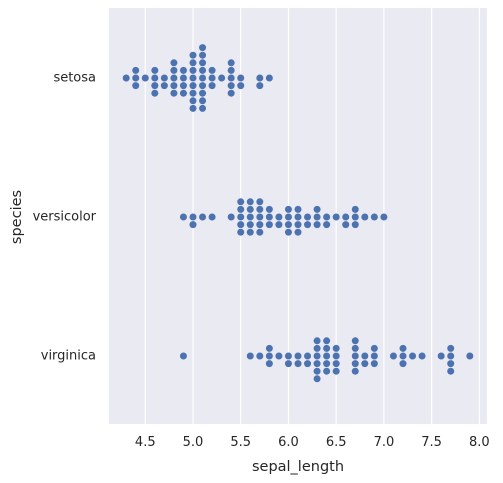  I want to click on y-axis-label: species, so click(17, 217).